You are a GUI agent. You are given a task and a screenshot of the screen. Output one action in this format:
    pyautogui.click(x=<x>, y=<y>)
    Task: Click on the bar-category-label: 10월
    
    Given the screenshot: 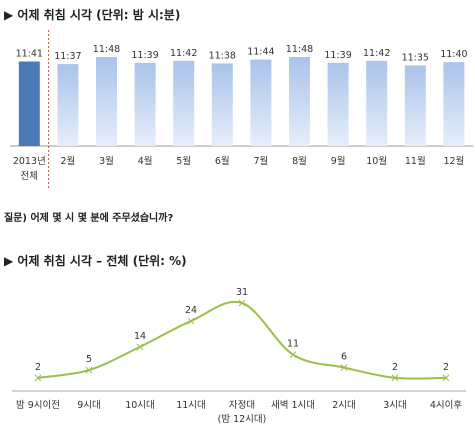 What is the action you would take?
    pyautogui.click(x=376, y=161)
    